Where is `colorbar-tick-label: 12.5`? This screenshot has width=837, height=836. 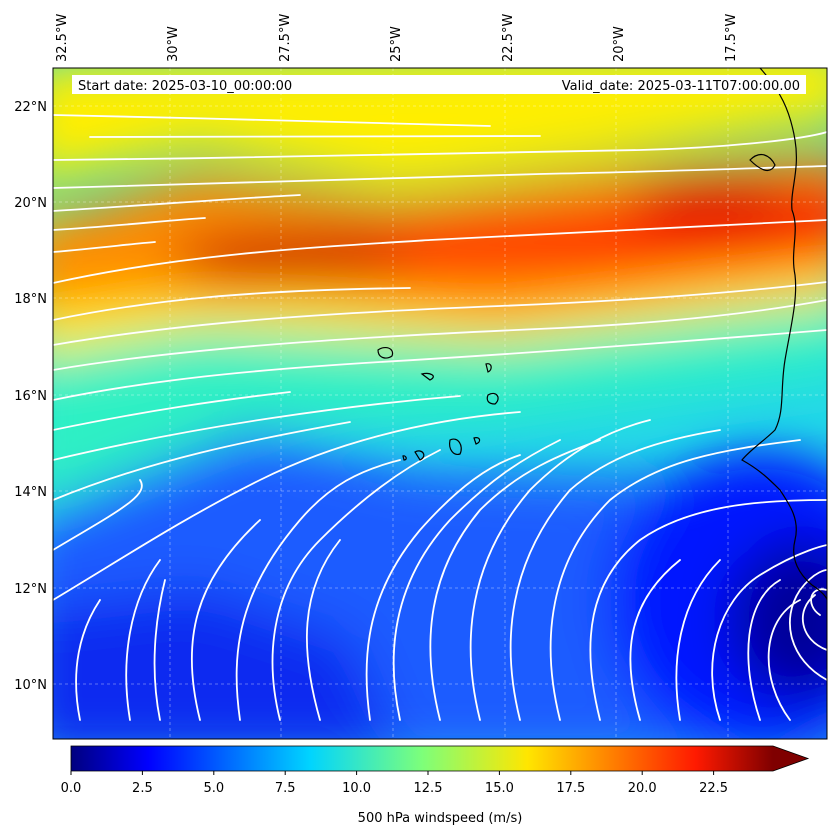
colorbar-tick-label: 12.5 is located at coordinates (428, 788).